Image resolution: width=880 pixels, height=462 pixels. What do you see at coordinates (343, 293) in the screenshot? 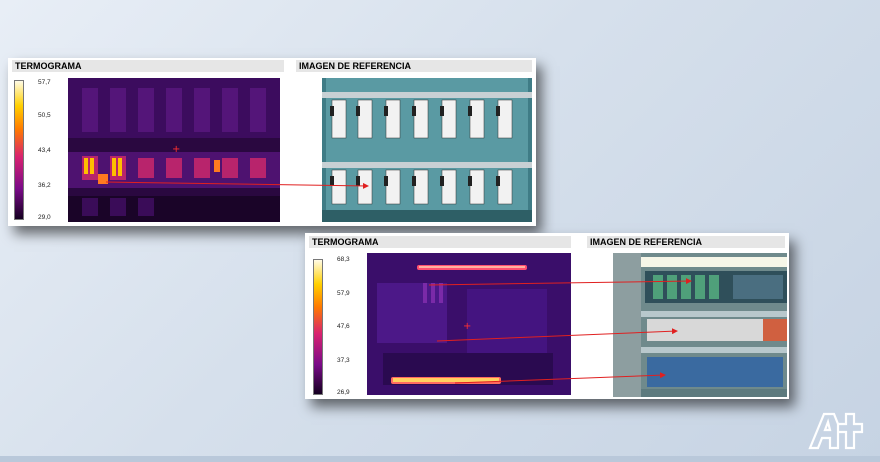
I see `scale-tick: 57,9` at bounding box center [343, 293].